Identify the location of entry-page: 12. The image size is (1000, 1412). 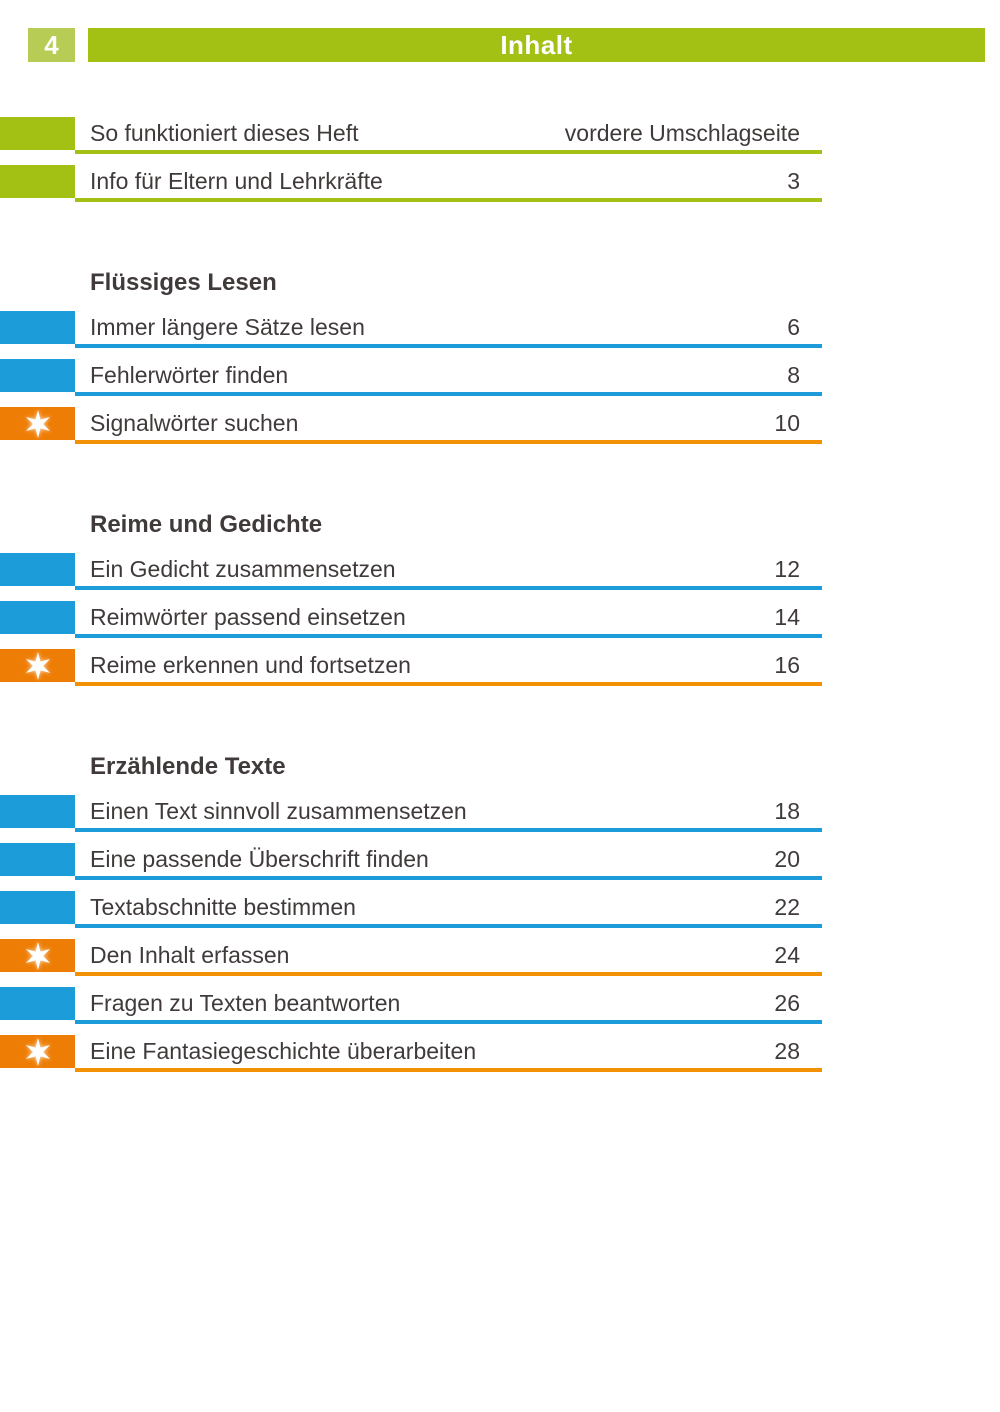
(787, 569).